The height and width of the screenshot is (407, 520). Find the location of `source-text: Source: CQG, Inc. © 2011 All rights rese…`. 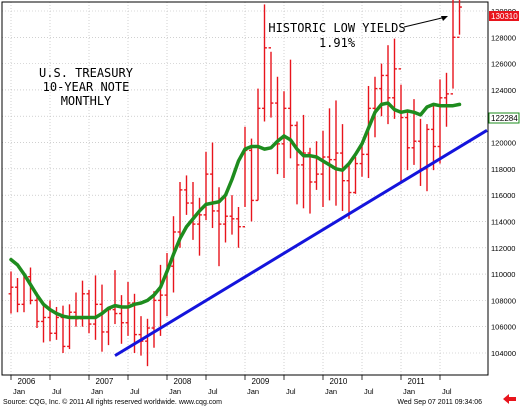

source-text: Source: CQG, Inc. © 2011 All rights rese… is located at coordinates (112, 402).